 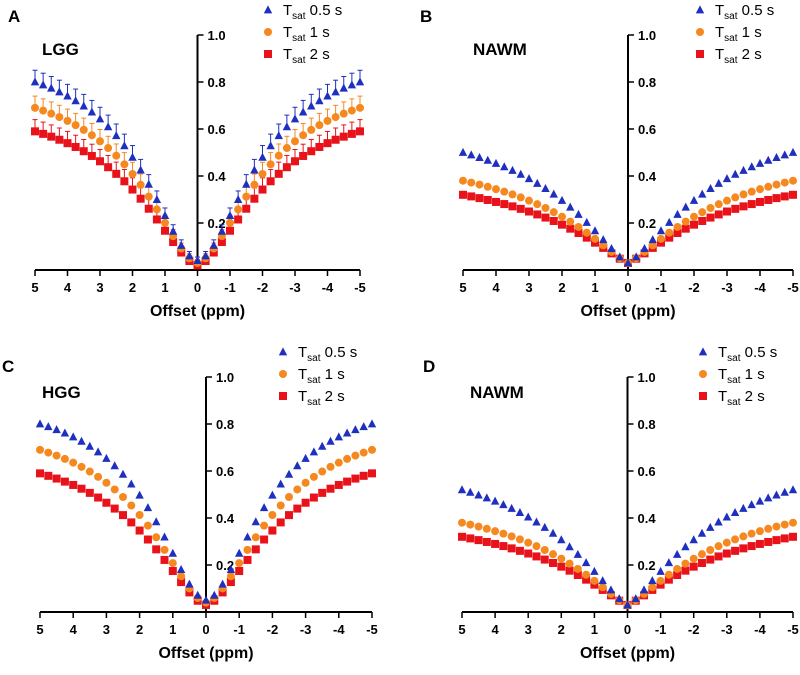 What do you see at coordinates (205, 653) in the screenshot?
I see `x-axis-title: Offset (ppm)` at bounding box center [205, 653].